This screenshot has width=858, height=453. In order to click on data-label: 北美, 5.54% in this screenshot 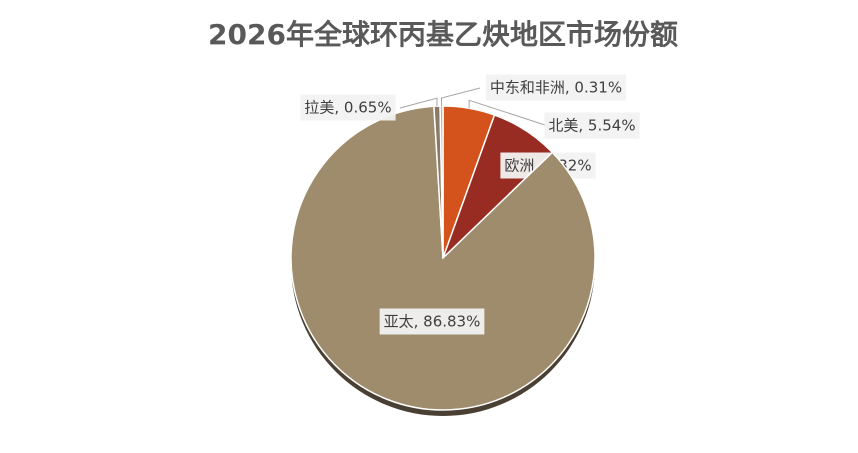, I will do `click(591, 126)`.